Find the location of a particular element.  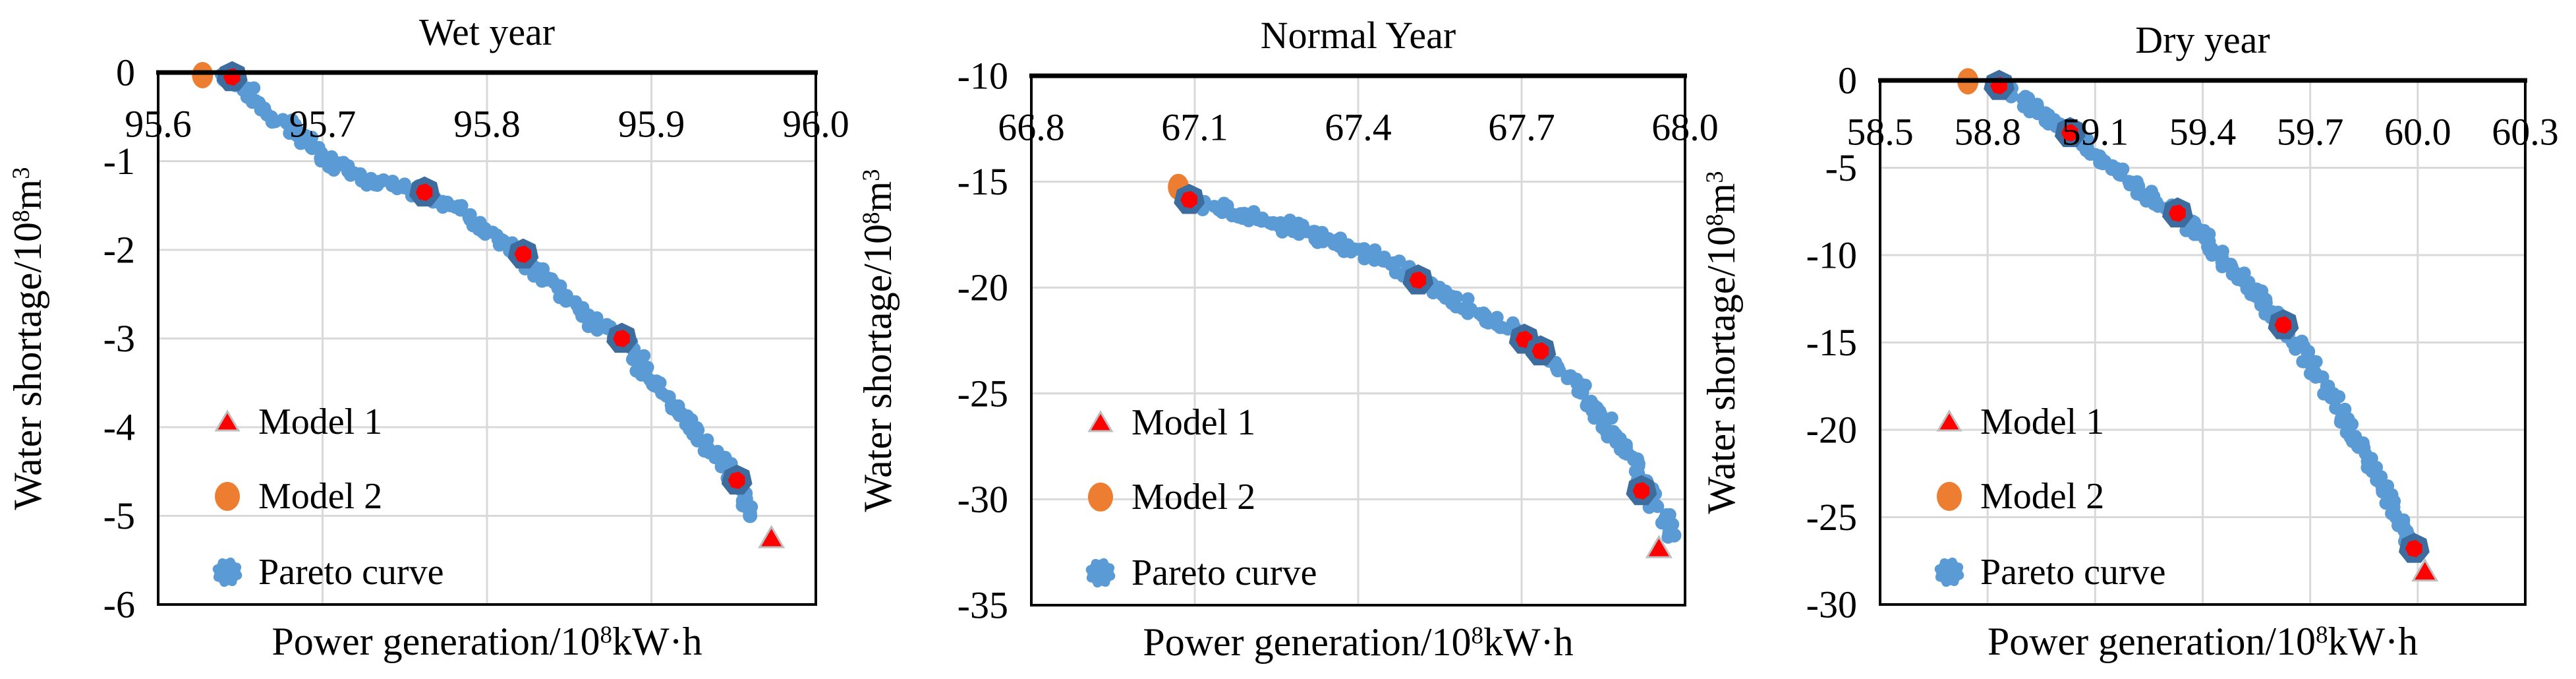

y-tick-label: -15 is located at coordinates (1832, 342).